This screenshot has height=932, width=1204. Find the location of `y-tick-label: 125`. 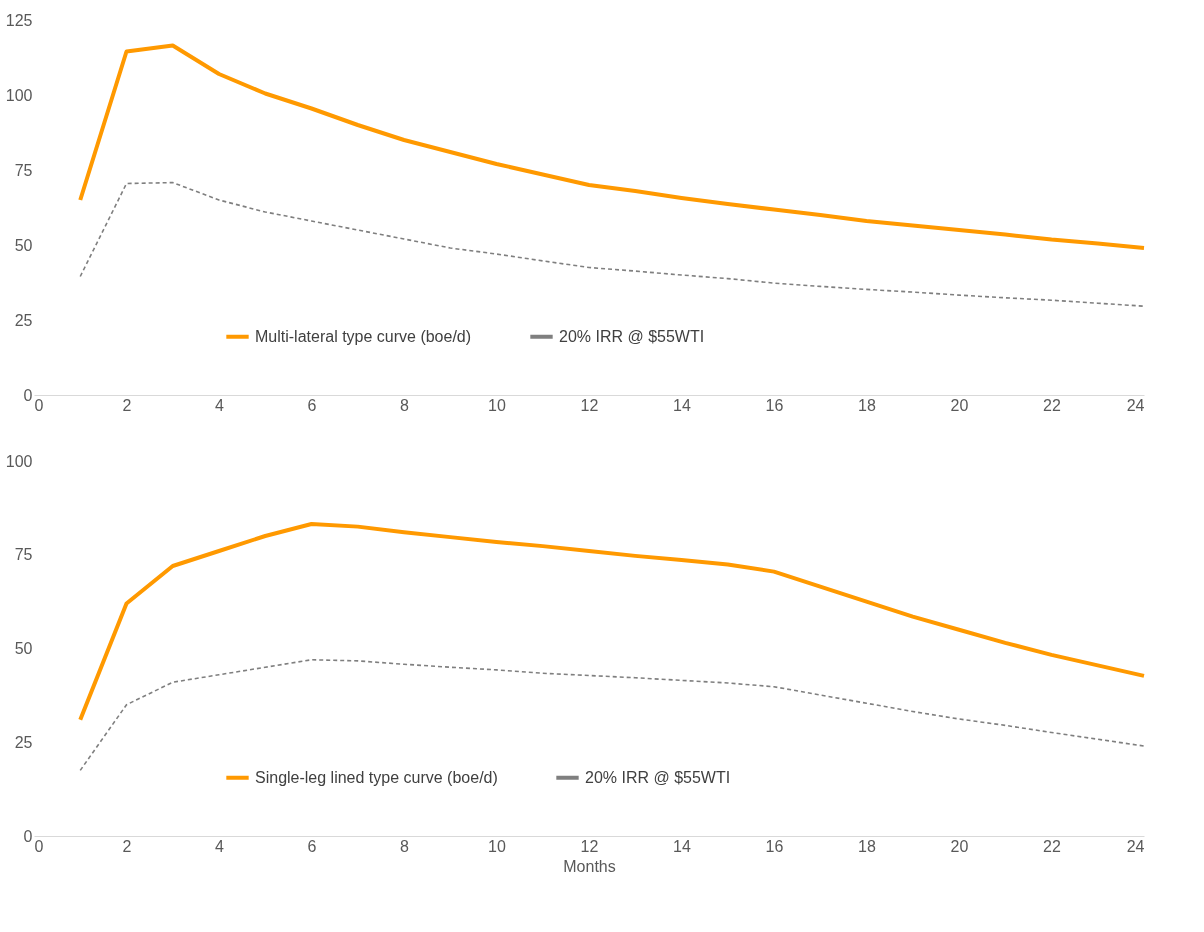

y-tick-label: 125 is located at coordinates (19, 20).